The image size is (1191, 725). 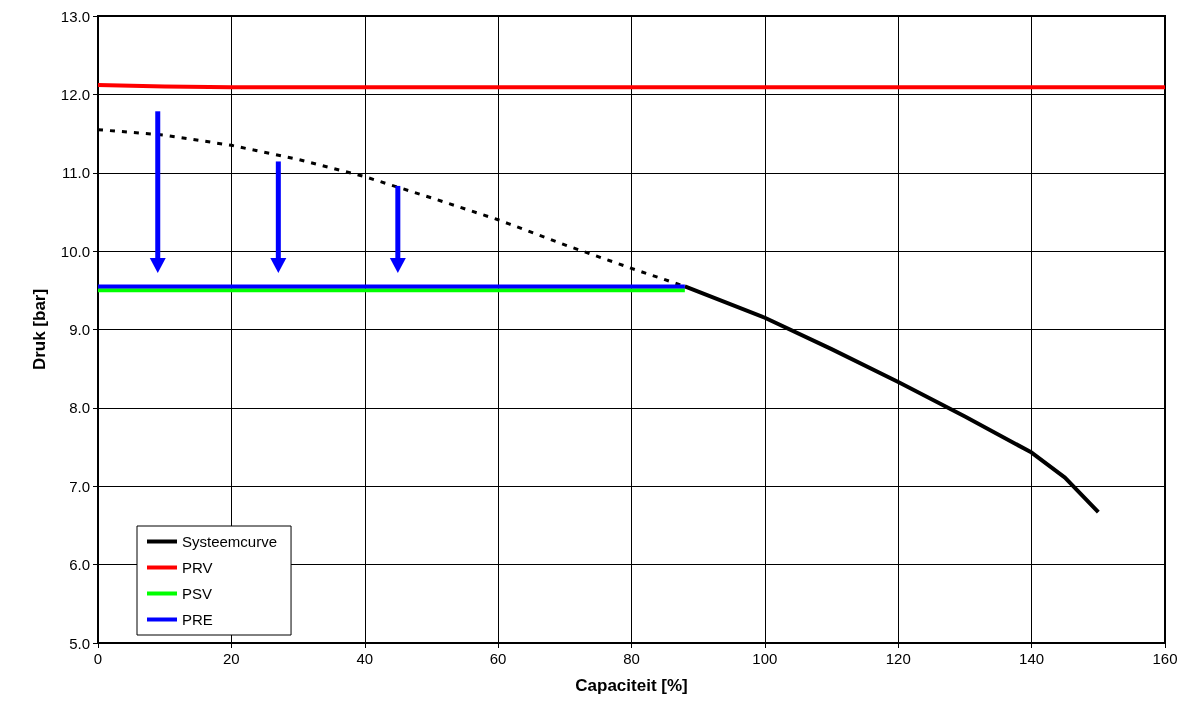 I want to click on x-tick-label: 160, so click(x=1165, y=658).